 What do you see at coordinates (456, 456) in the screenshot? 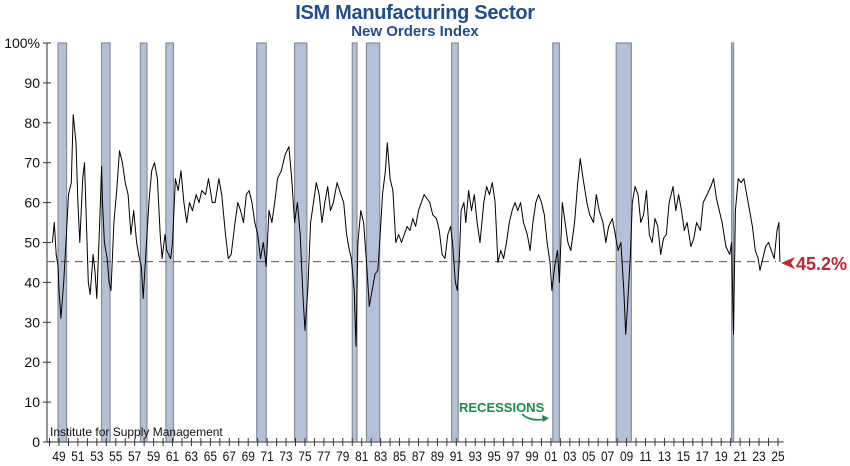
I see `x-tick-label: 91` at bounding box center [456, 456].